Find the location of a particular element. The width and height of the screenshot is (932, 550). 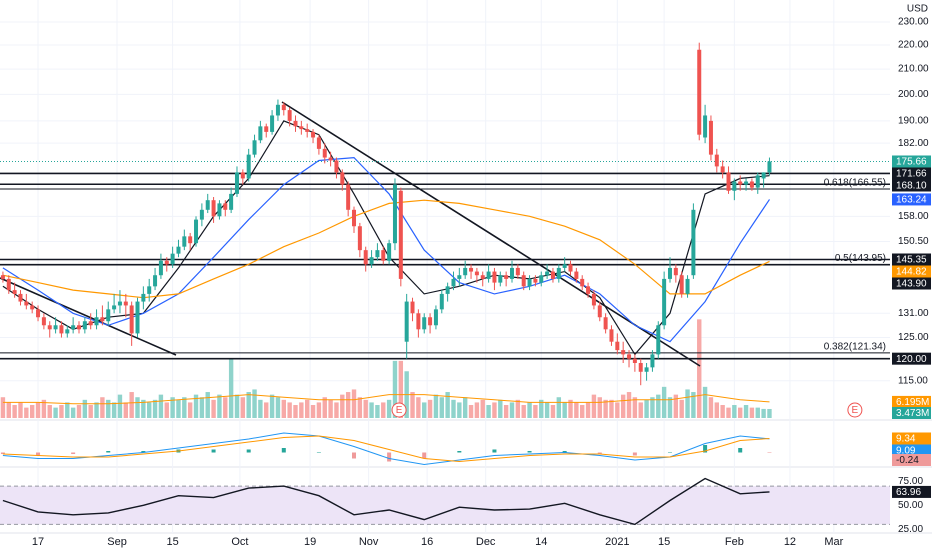

volume-ma-line is located at coordinates (386, 399).